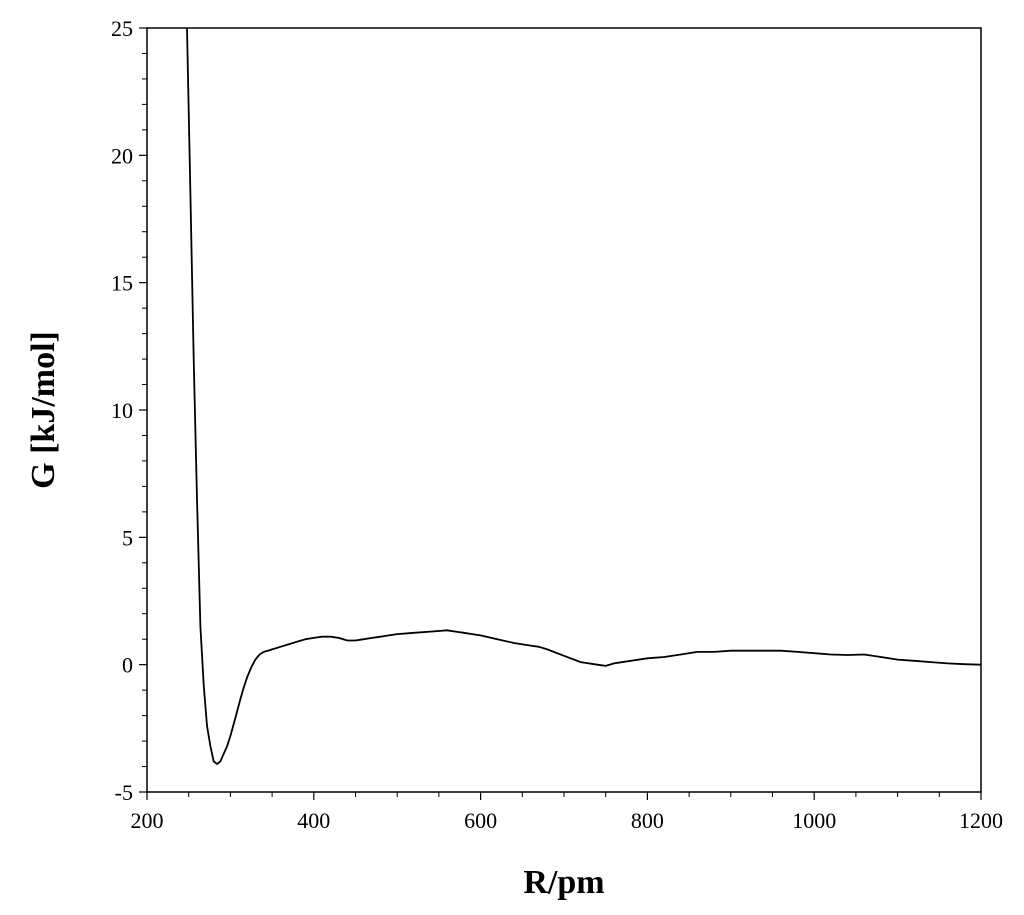 Image resolution: width=1024 pixels, height=915 pixels. What do you see at coordinates (814, 820) in the screenshot?
I see `x-tick-label: 1000` at bounding box center [814, 820].